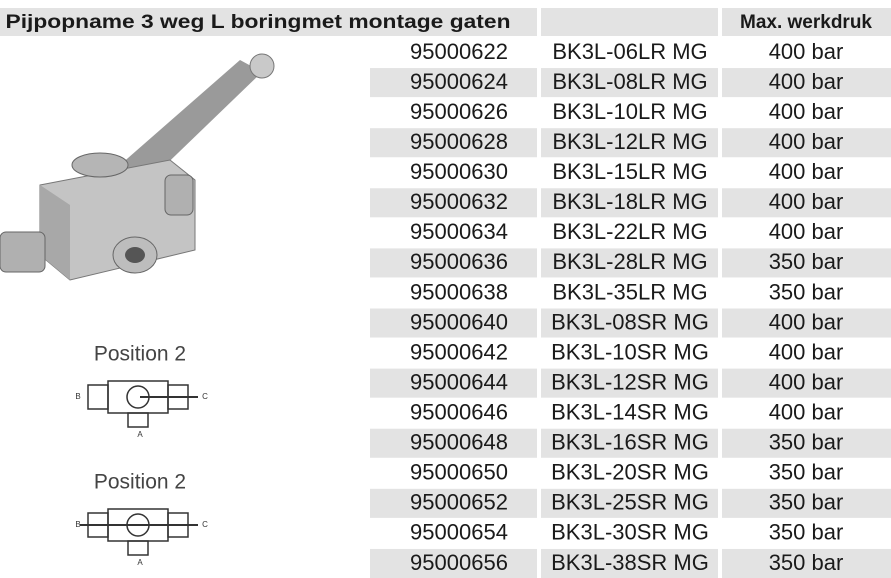  I want to click on cell-text: BK3L-30SR MG, so click(630, 532).